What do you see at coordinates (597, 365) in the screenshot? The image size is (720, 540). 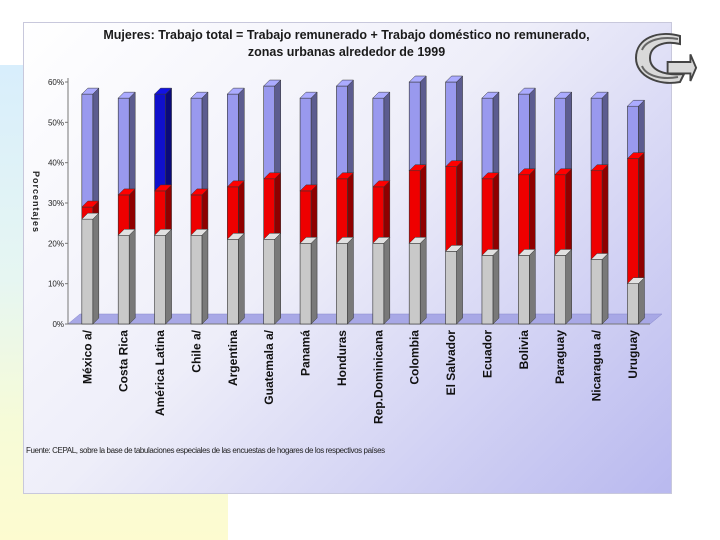 I see `x-tick-label: Nicaragua a/` at bounding box center [597, 365].